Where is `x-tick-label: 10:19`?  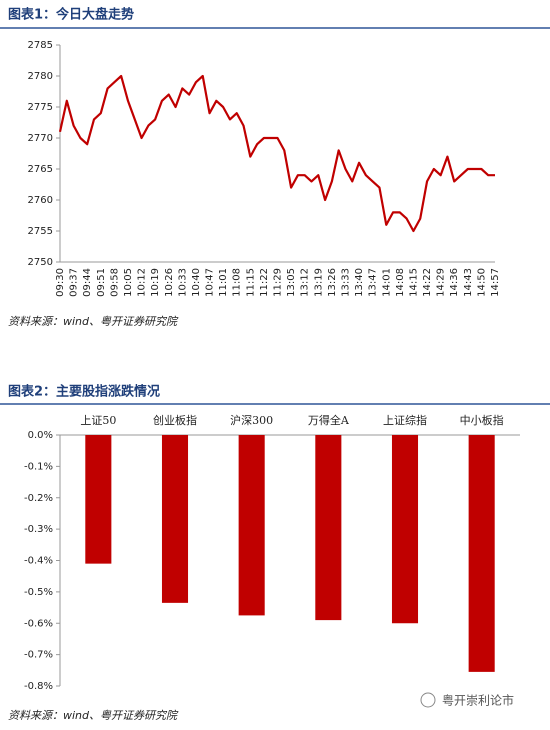
x-tick-label: 10:19 is located at coordinates (155, 282).